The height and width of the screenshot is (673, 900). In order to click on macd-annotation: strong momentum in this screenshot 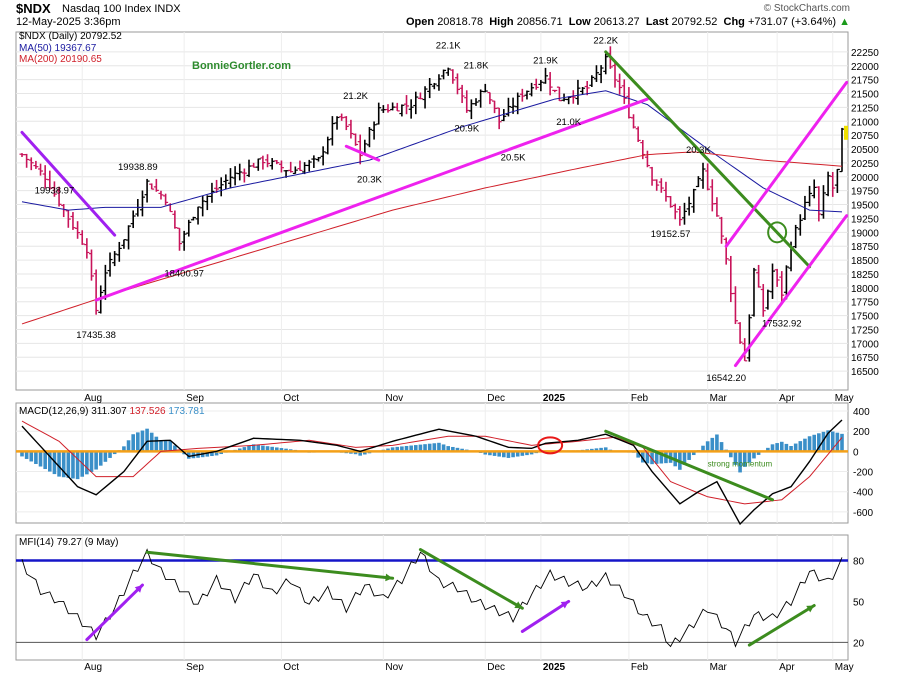, I will do `click(740, 464)`.